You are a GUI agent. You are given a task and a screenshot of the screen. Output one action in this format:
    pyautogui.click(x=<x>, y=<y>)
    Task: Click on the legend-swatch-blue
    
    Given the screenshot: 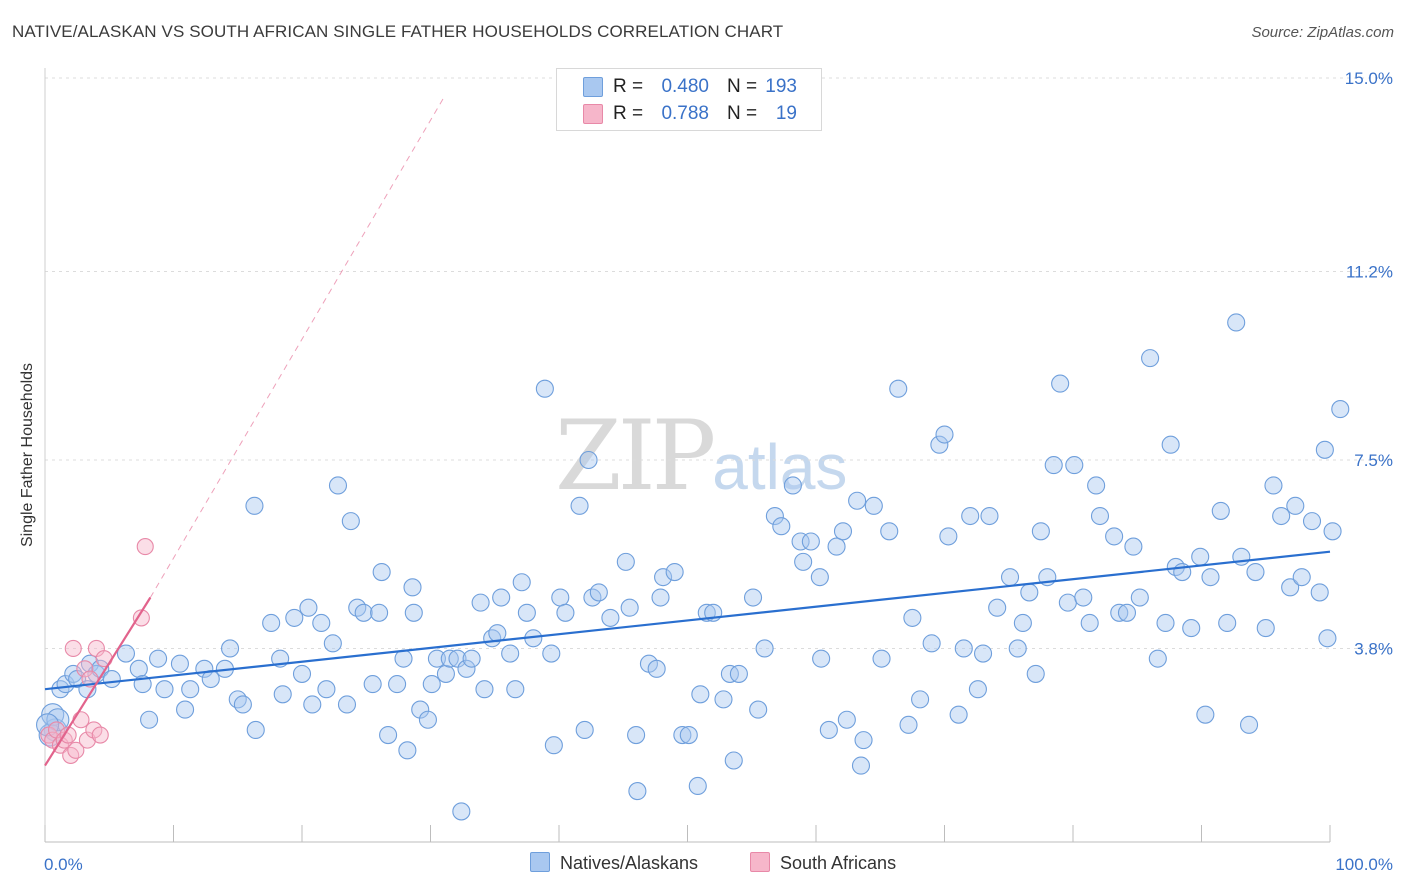 What is the action you would take?
    pyautogui.click(x=540, y=862)
    